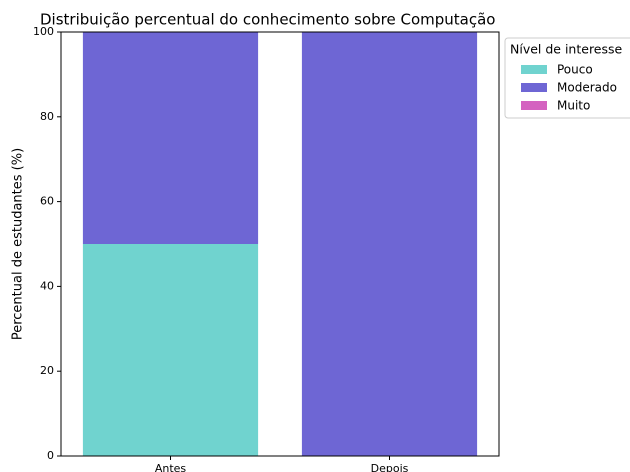 The width and height of the screenshot is (630, 472). What do you see at coordinates (171, 467) in the screenshot?
I see `x-tick-label: Antes` at bounding box center [171, 467].